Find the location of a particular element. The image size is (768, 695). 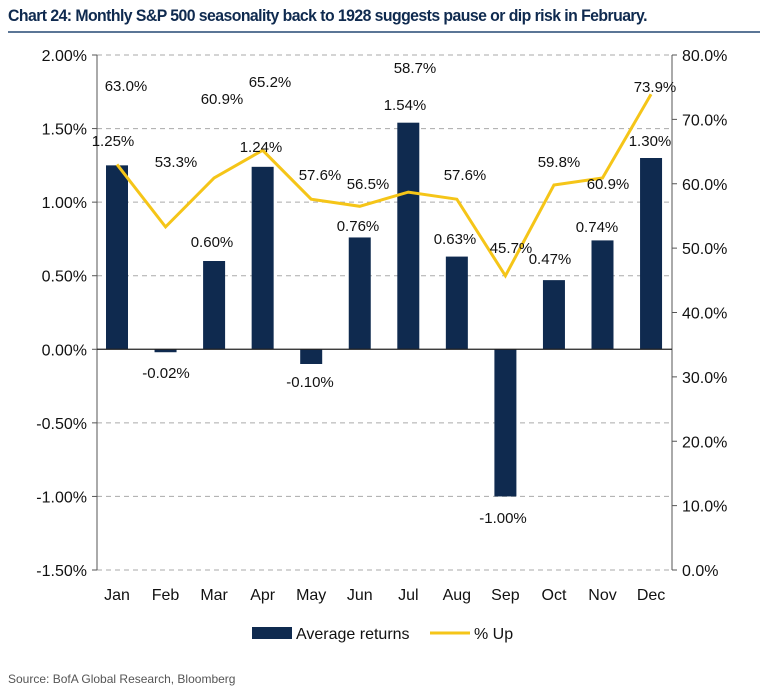

return-data-label: 0.60% is located at coordinates (212, 242).